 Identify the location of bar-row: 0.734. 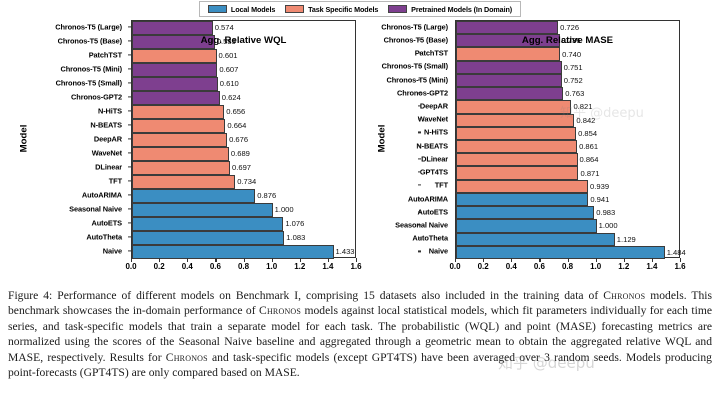
(194, 182).